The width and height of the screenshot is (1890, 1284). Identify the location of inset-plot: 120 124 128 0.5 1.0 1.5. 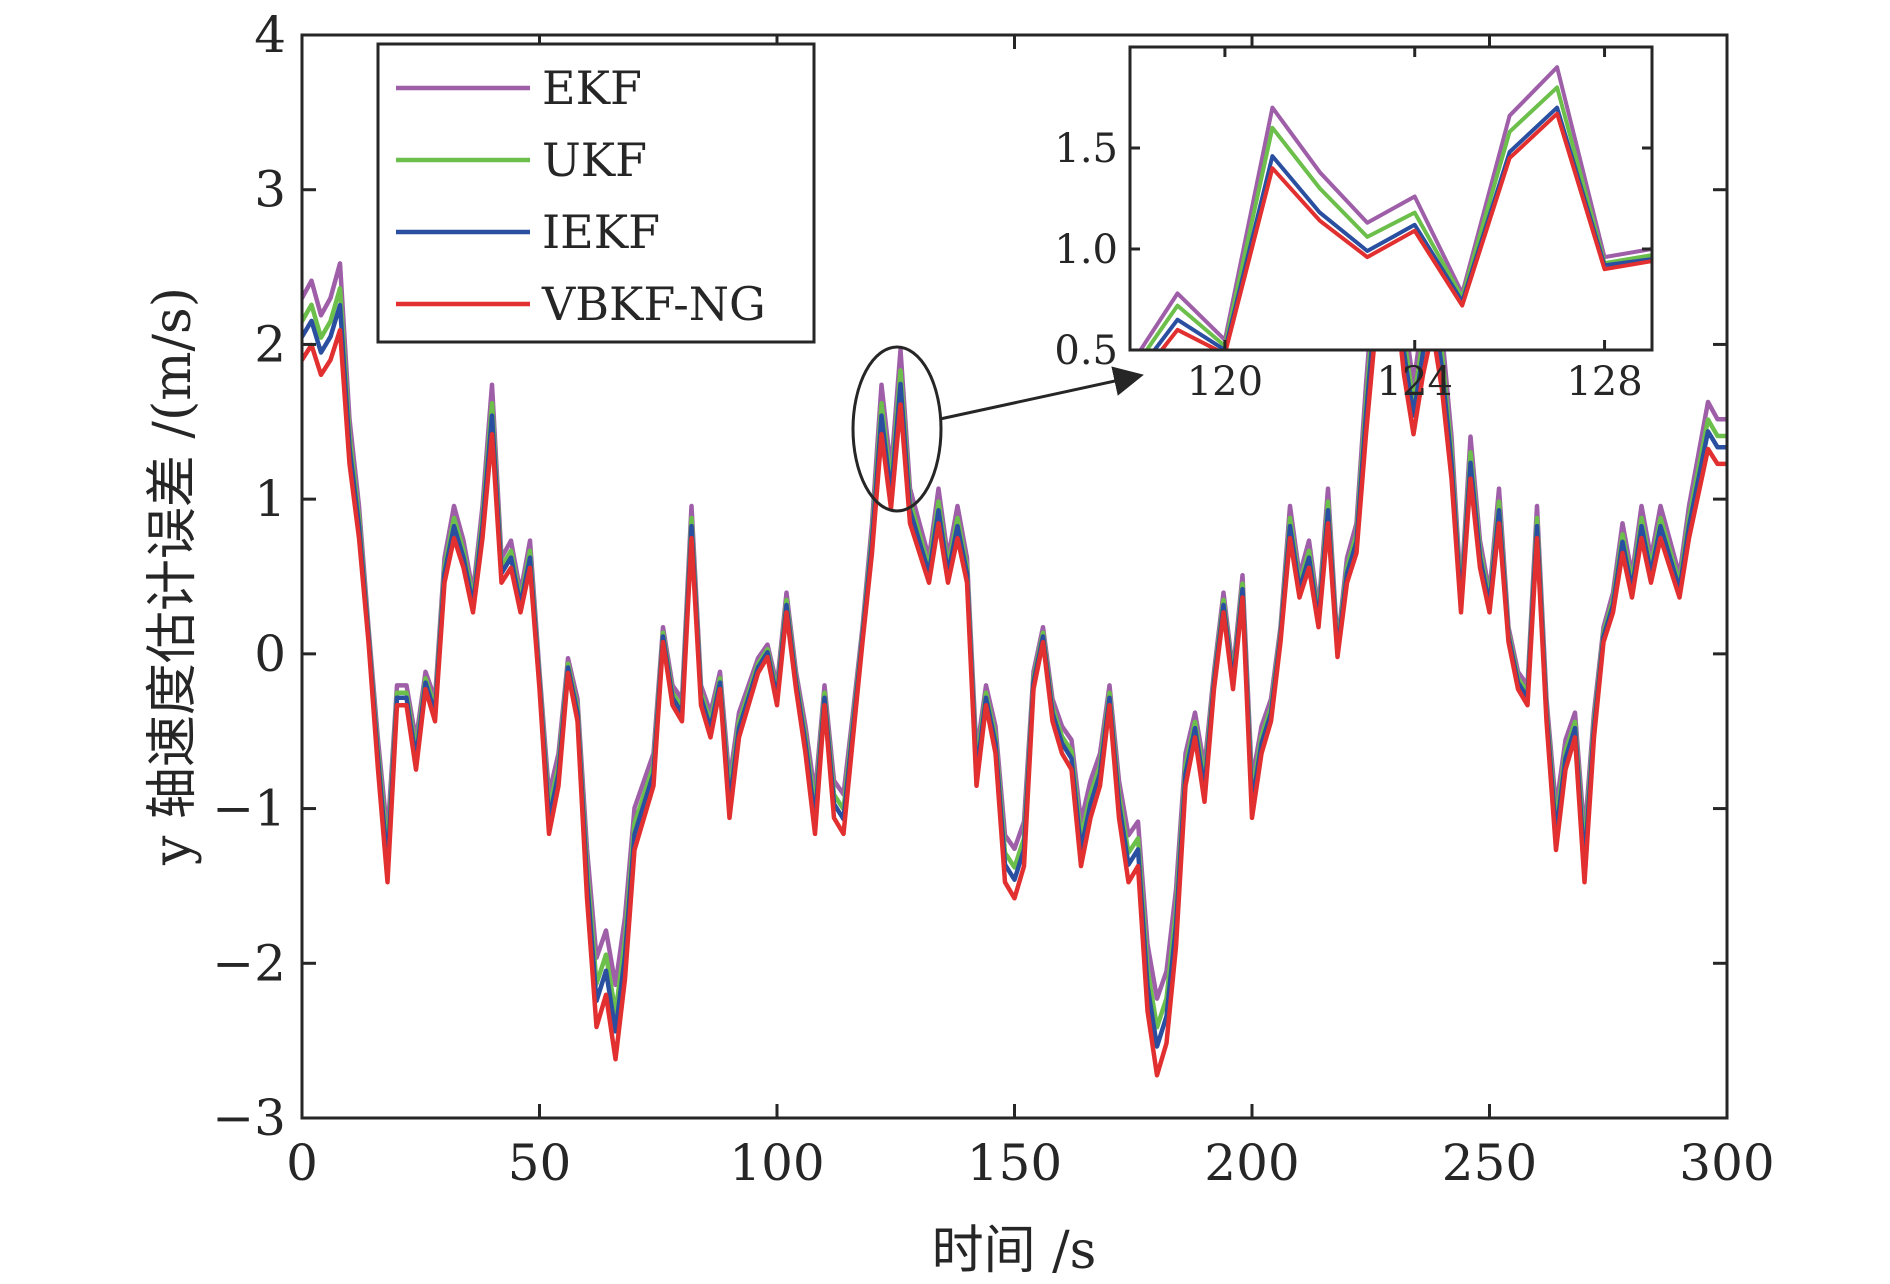
(1354, 225).